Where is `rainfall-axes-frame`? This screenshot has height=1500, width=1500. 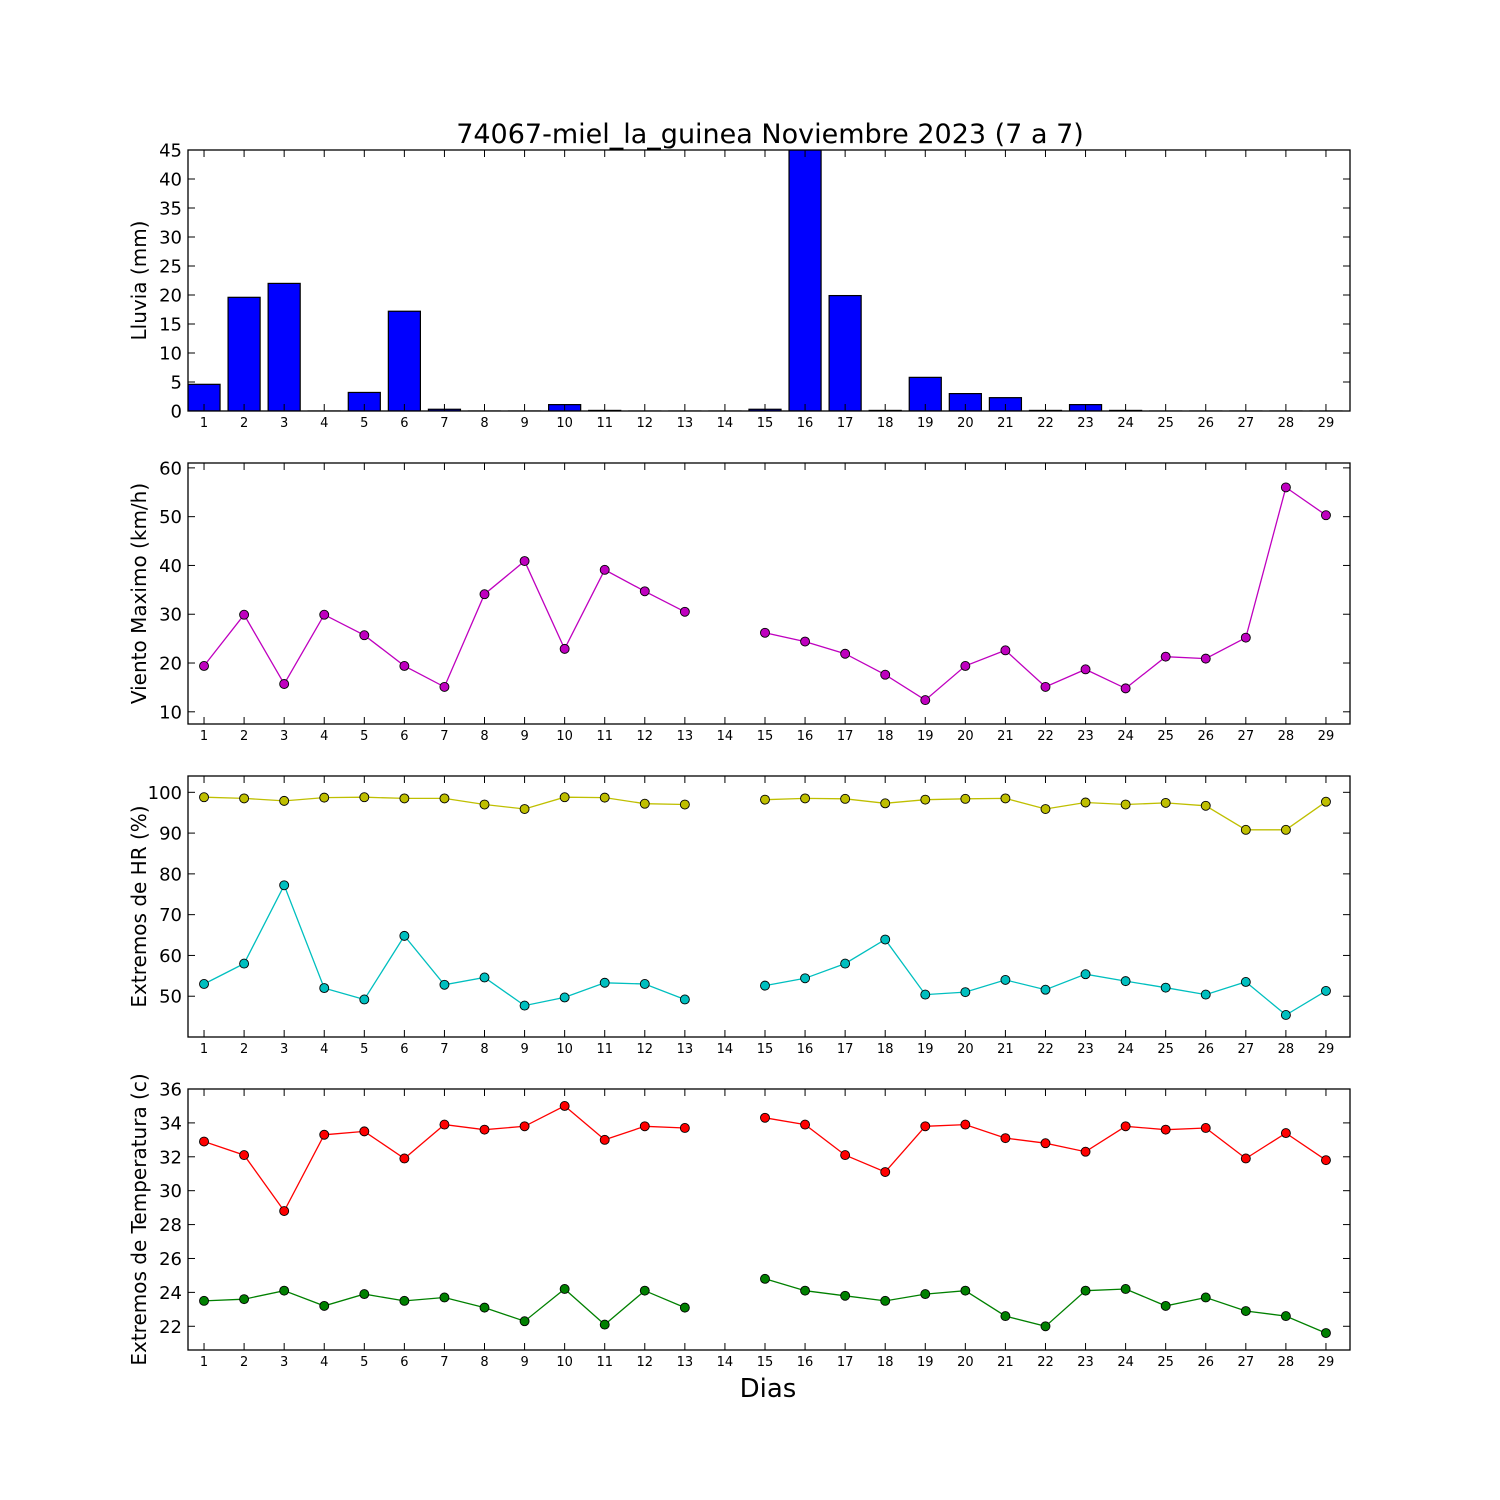 rainfall-axes-frame is located at coordinates (769, 280).